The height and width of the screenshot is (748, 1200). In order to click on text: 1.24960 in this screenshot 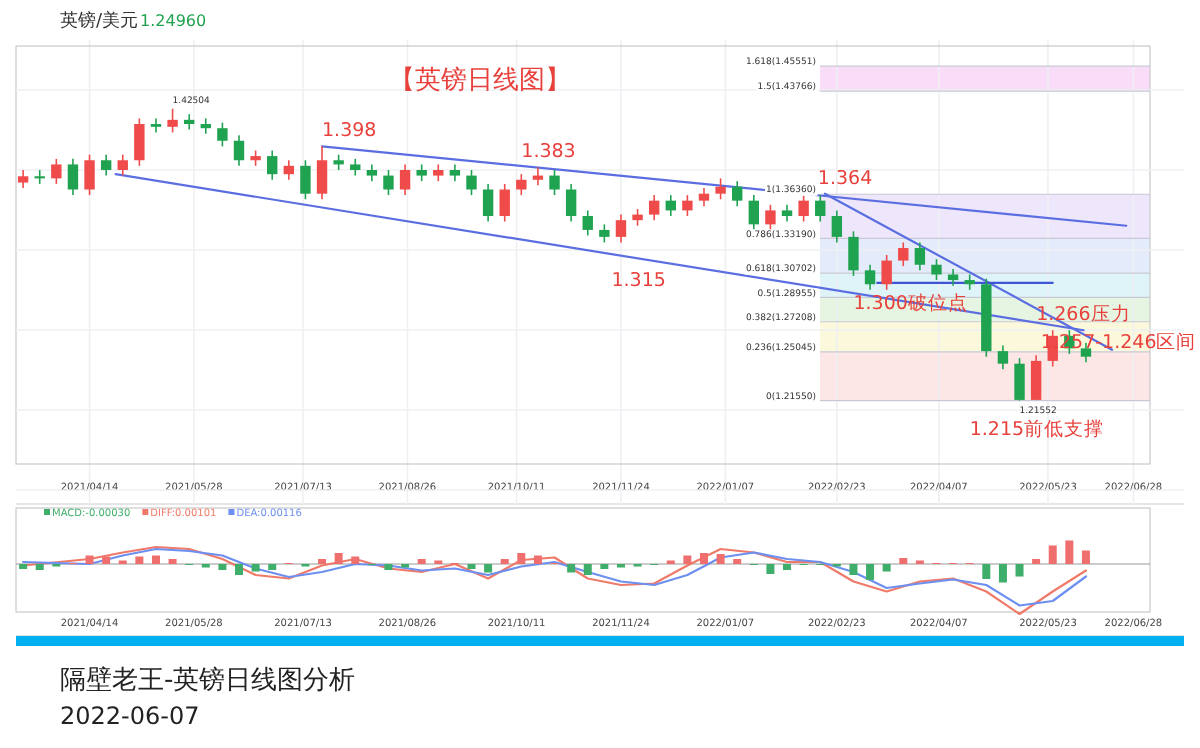, I will do `click(173, 21)`.